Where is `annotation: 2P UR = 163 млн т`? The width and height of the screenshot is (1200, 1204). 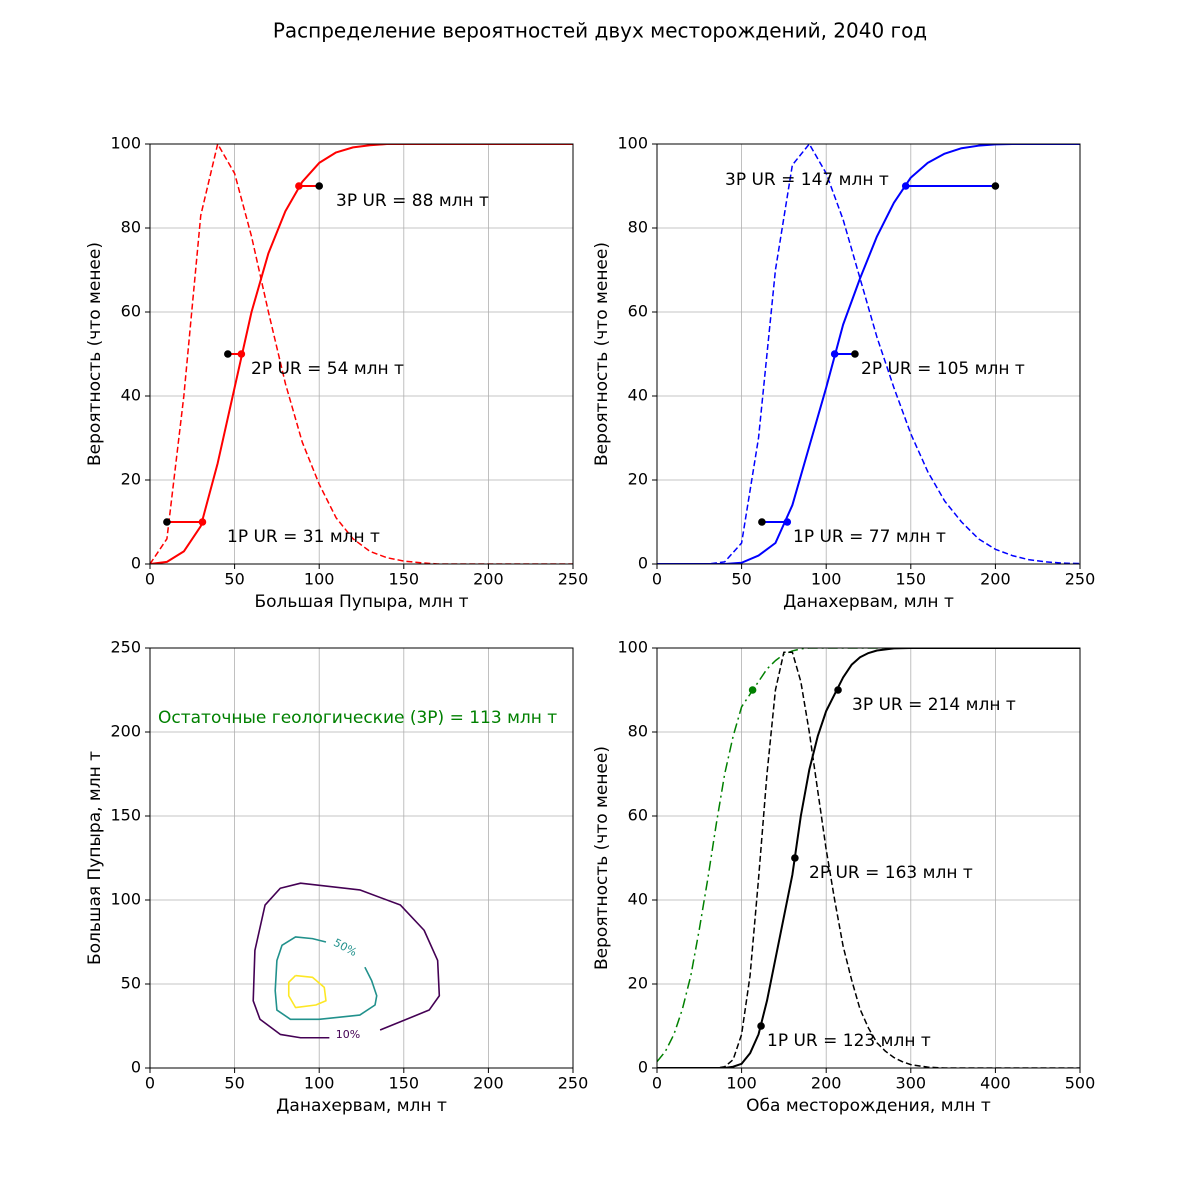
annotation: 2P UR = 163 млн т is located at coordinates (891, 873).